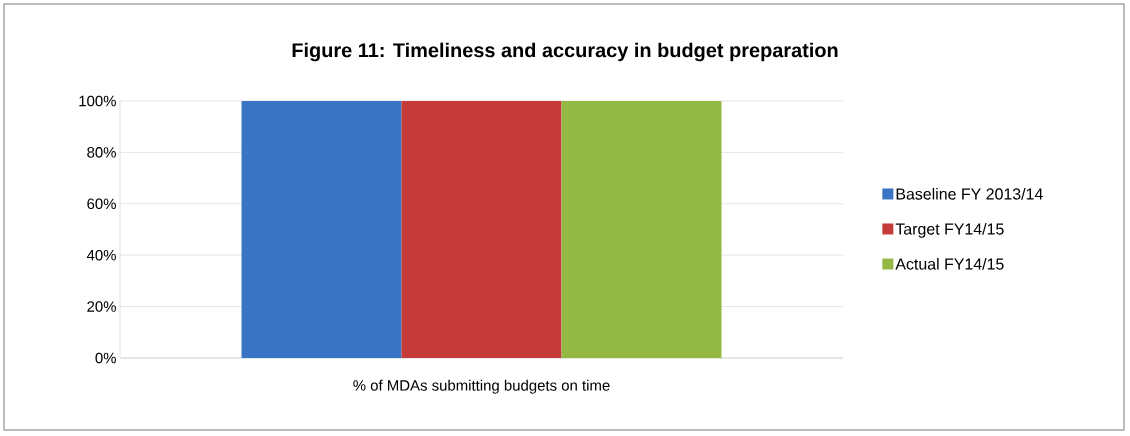  I want to click on y-tick-label: 0%, so click(105, 358).